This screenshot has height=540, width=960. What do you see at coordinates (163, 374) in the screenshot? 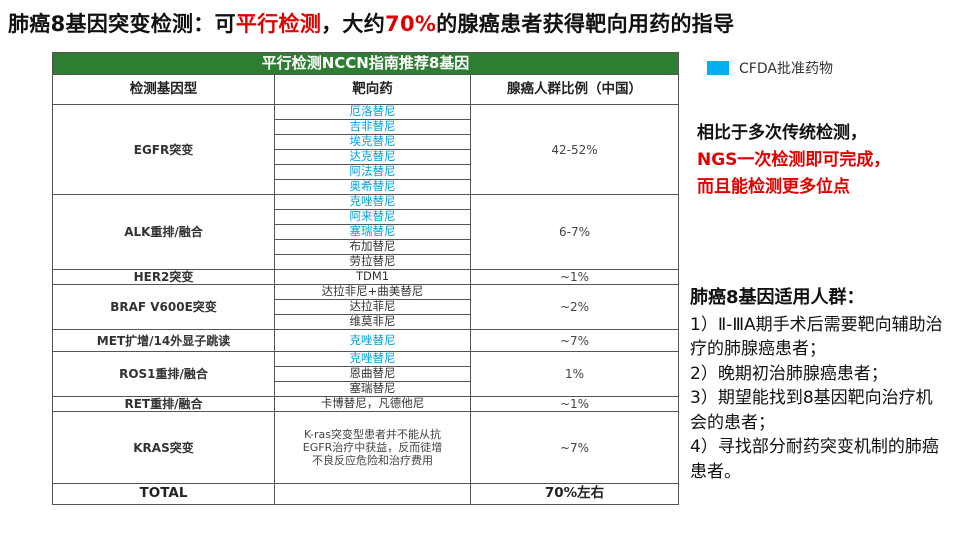
I see `gene-ros1: ROS1重排/融合` at bounding box center [163, 374].